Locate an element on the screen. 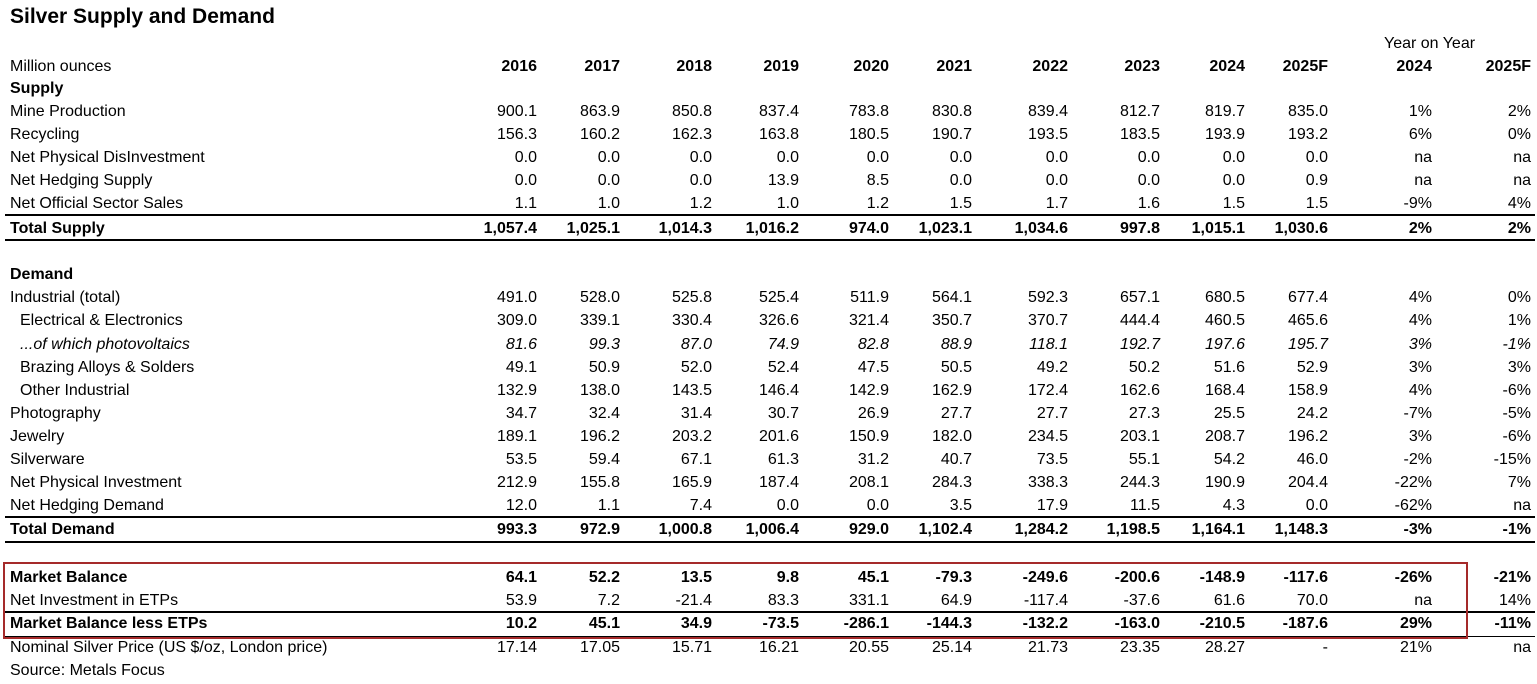 The width and height of the screenshot is (1537, 684). row-label: Total Demand is located at coordinates (62, 529).